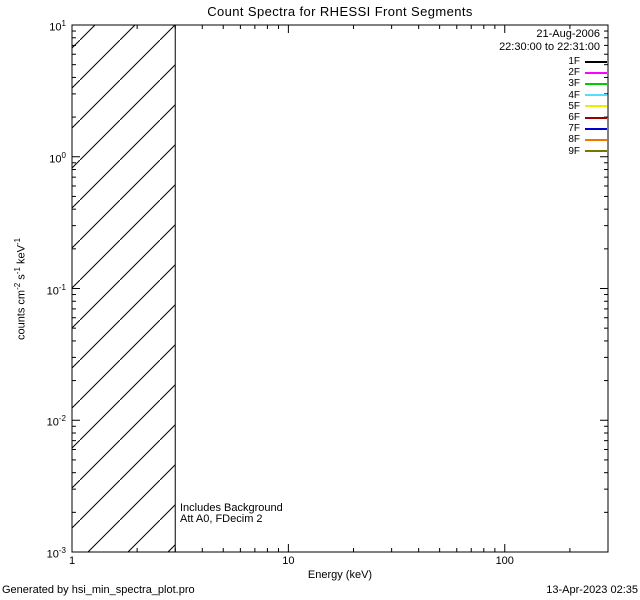 The image size is (640, 600). I want to click on legend-entry-label: 7F, so click(574, 129).